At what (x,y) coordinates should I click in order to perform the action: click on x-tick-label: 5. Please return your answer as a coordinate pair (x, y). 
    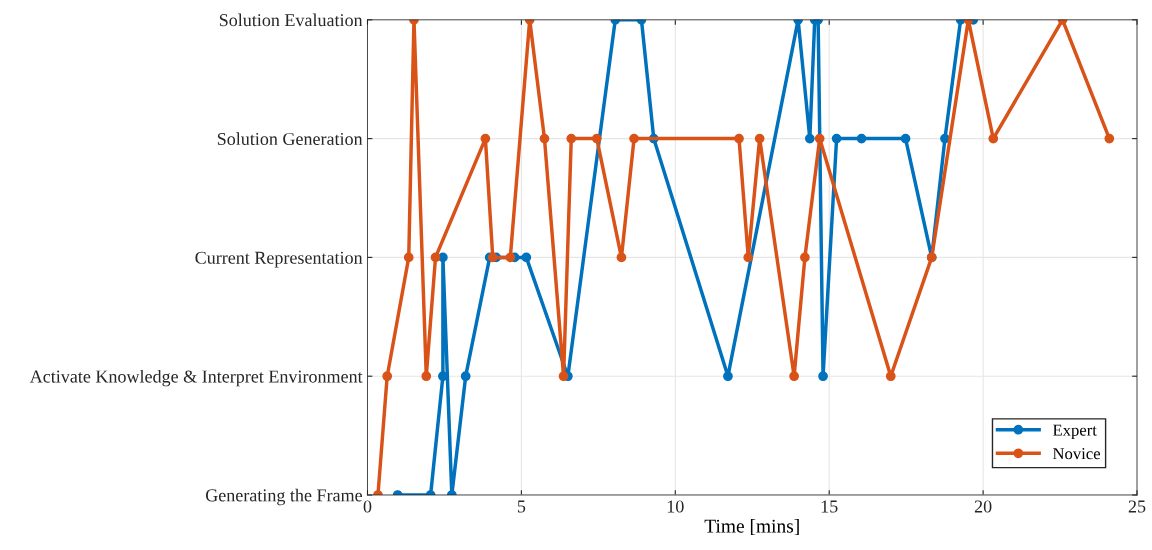
    Looking at the image, I should click on (521, 506).